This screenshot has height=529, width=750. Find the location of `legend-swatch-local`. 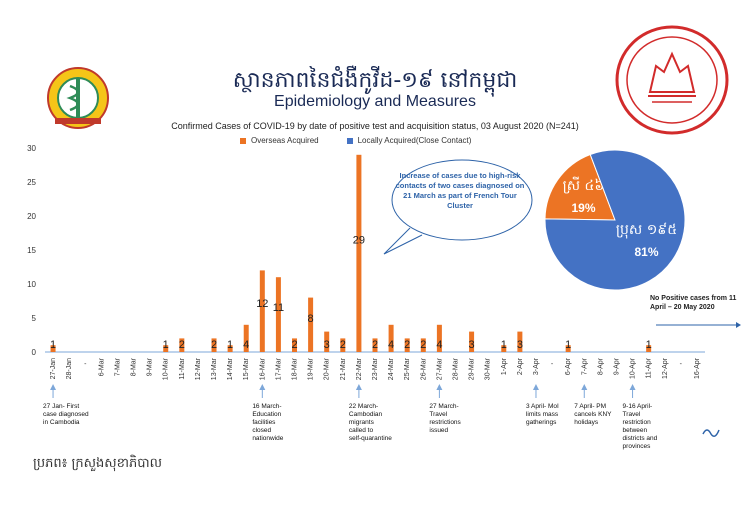

legend-swatch-local is located at coordinates (349, 140).